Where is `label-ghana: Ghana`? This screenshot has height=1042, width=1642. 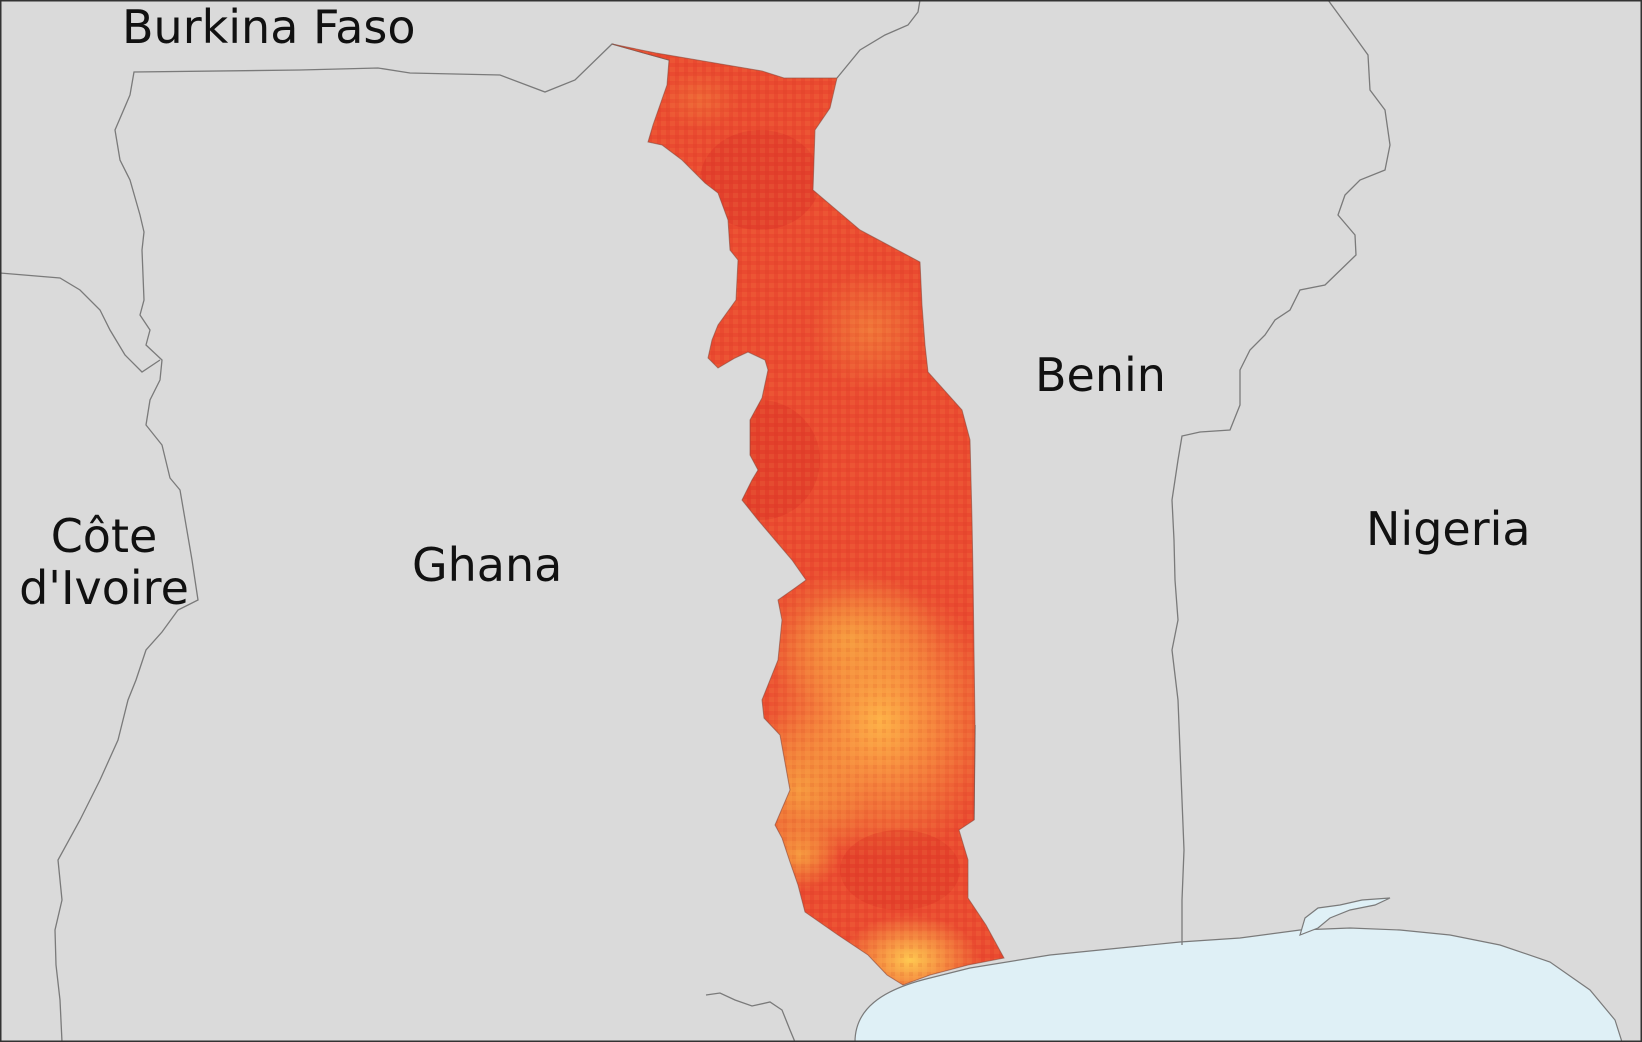
label-ghana: Ghana is located at coordinates (487, 565).